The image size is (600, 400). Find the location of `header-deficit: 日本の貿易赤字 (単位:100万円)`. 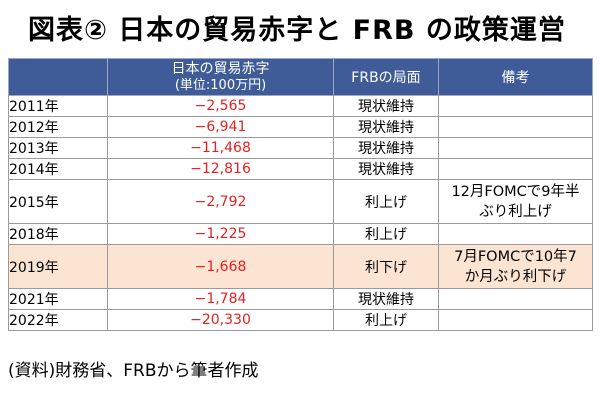

header-deficit: 日本の貿易赤字 (単位:100万円) is located at coordinates (220, 77).